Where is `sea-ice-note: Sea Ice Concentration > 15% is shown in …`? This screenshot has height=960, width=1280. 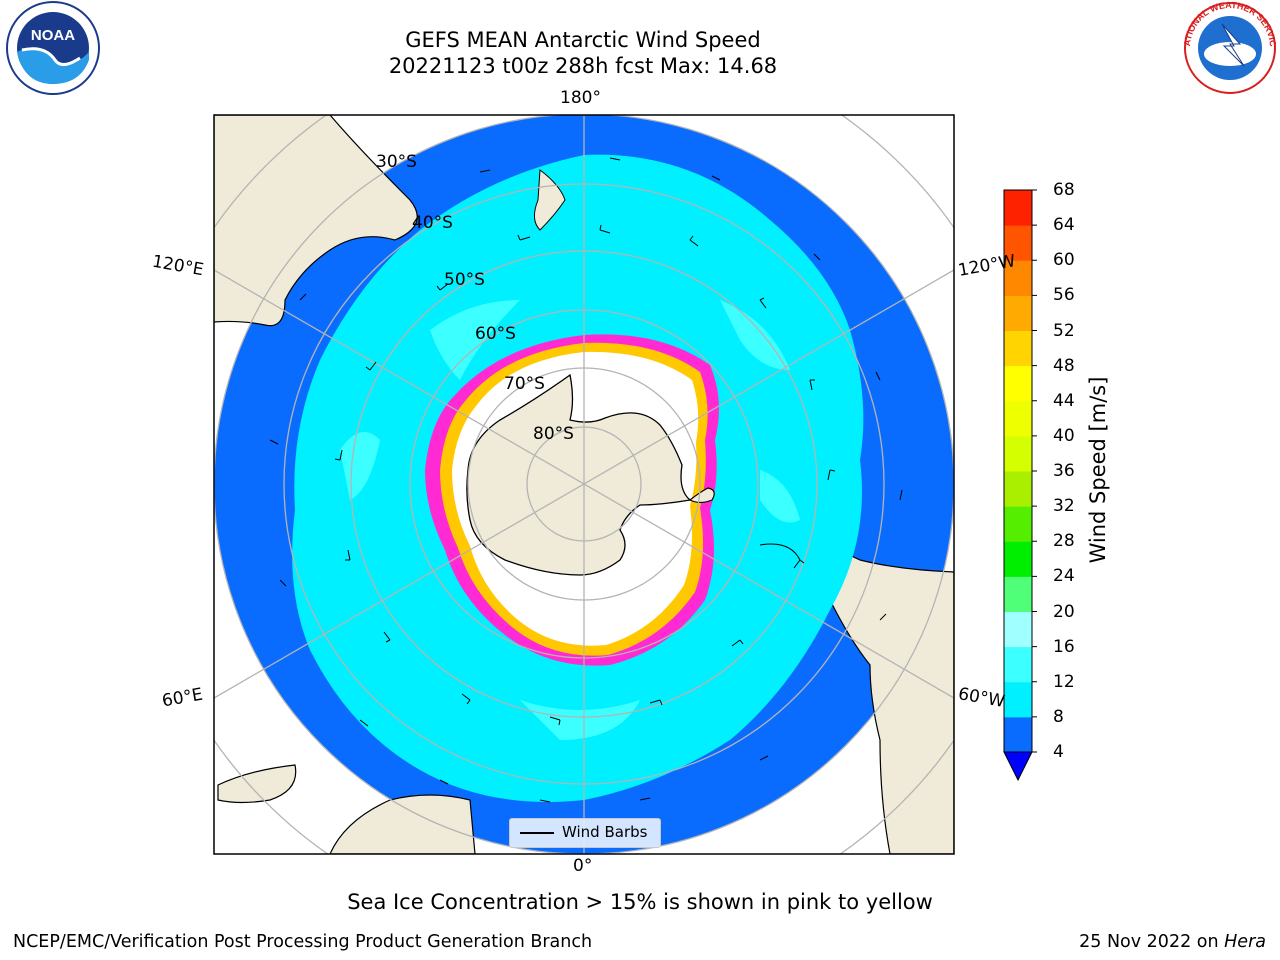
sea-ice-note: Sea Ice Concentration > 15% is shown in … is located at coordinates (640, 902).